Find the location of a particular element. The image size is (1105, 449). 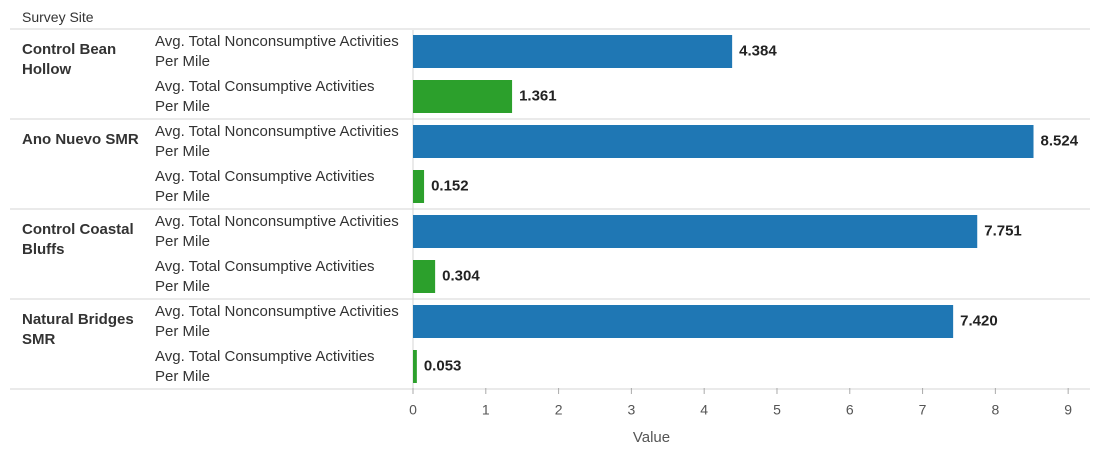

x-tick-label: 7 is located at coordinates (923, 410).